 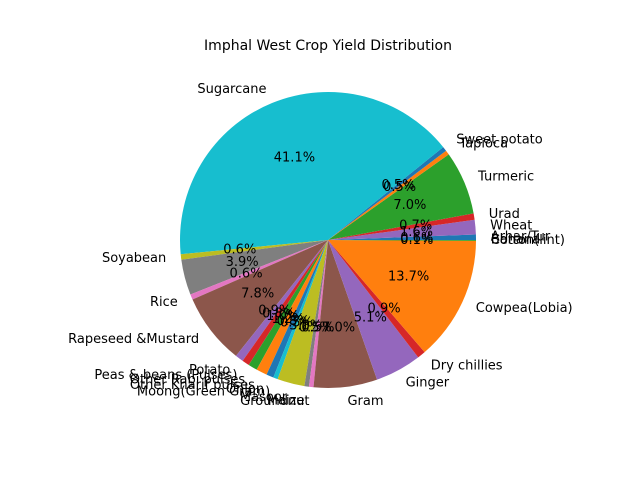 What do you see at coordinates (278, 313) in the screenshot?
I see `slice-pct-peas-beans-pulses-12: 0.8%` at bounding box center [278, 313].